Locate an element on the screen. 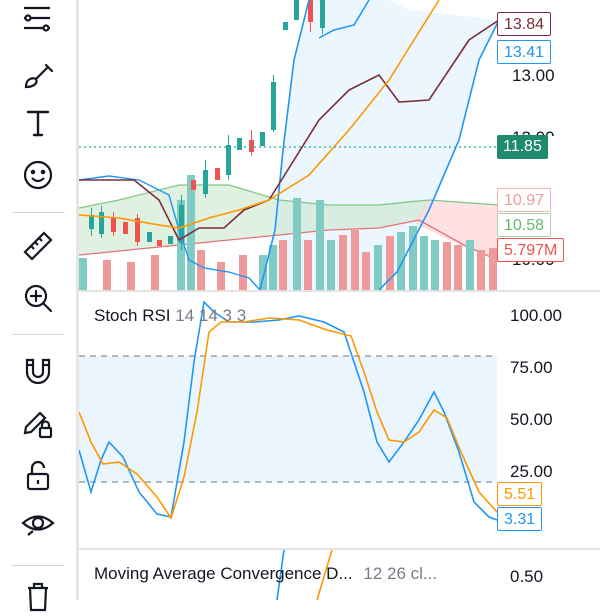 The height and width of the screenshot is (616, 600). magnet-icon is located at coordinates (38, 370).